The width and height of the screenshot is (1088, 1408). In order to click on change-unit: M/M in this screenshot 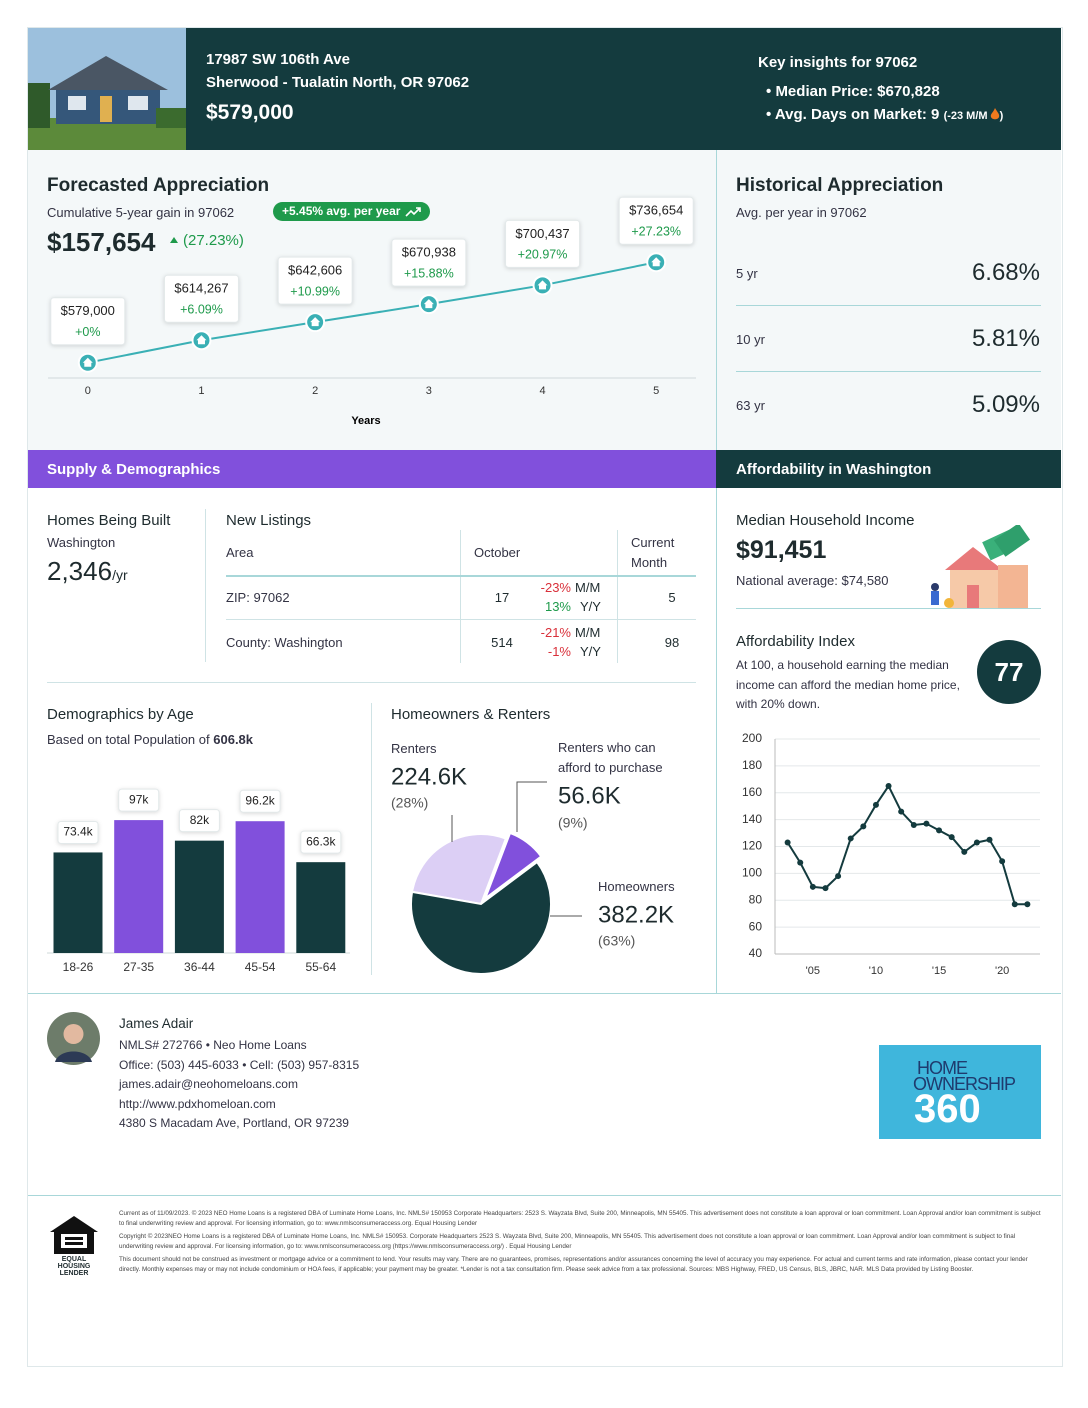, I will do `click(588, 587)`.